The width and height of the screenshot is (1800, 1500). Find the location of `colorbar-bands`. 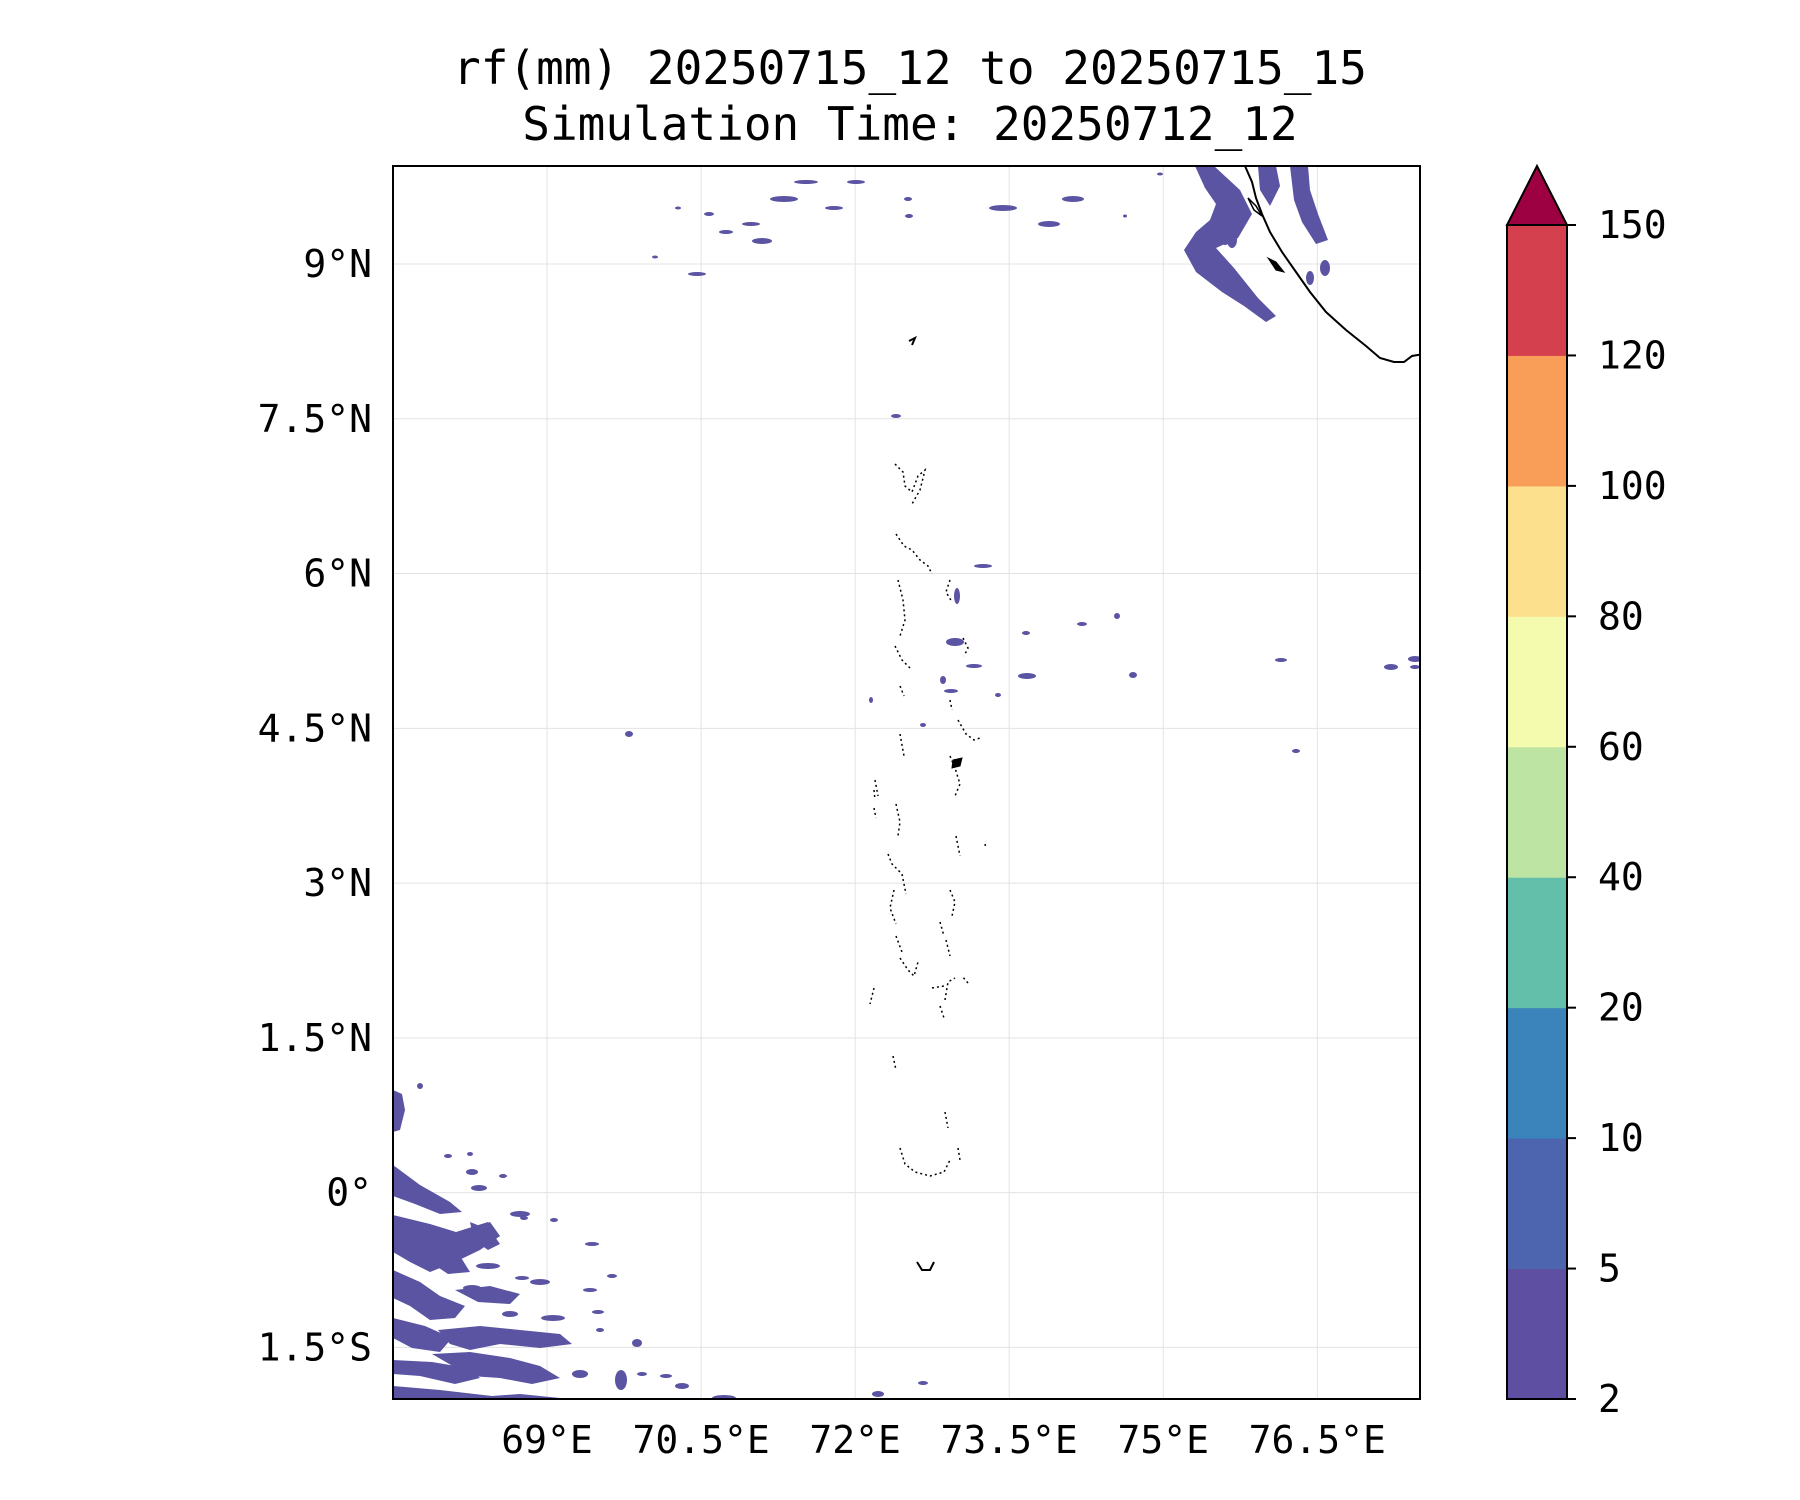

colorbar-bands is located at coordinates (1537, 812).